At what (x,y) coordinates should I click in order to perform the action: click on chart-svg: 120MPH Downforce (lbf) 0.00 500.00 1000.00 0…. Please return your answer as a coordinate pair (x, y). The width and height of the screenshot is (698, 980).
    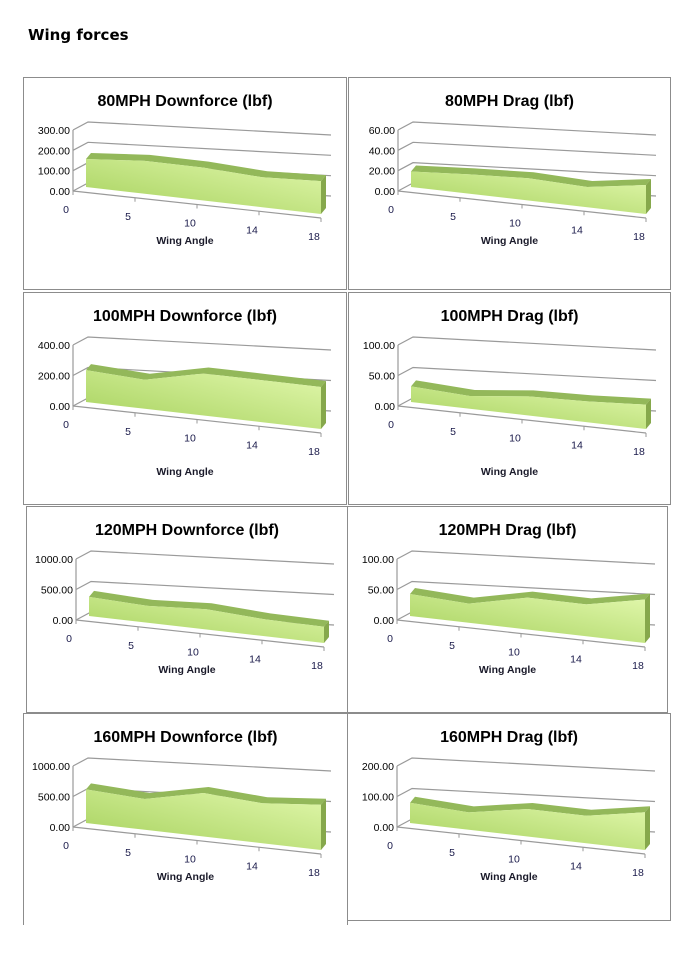
    Looking at the image, I should click on (185, 599).